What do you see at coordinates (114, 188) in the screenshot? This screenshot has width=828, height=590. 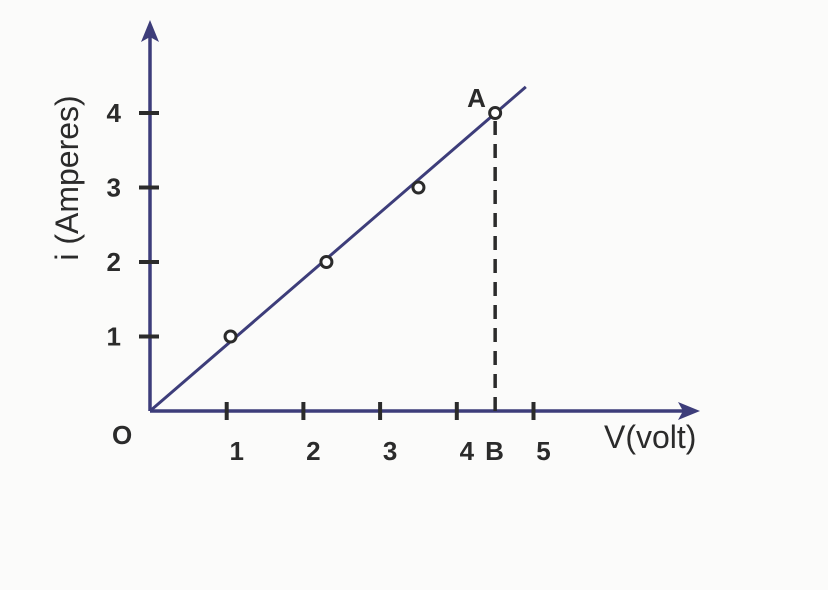 I see `y-tick-label: 3` at bounding box center [114, 188].